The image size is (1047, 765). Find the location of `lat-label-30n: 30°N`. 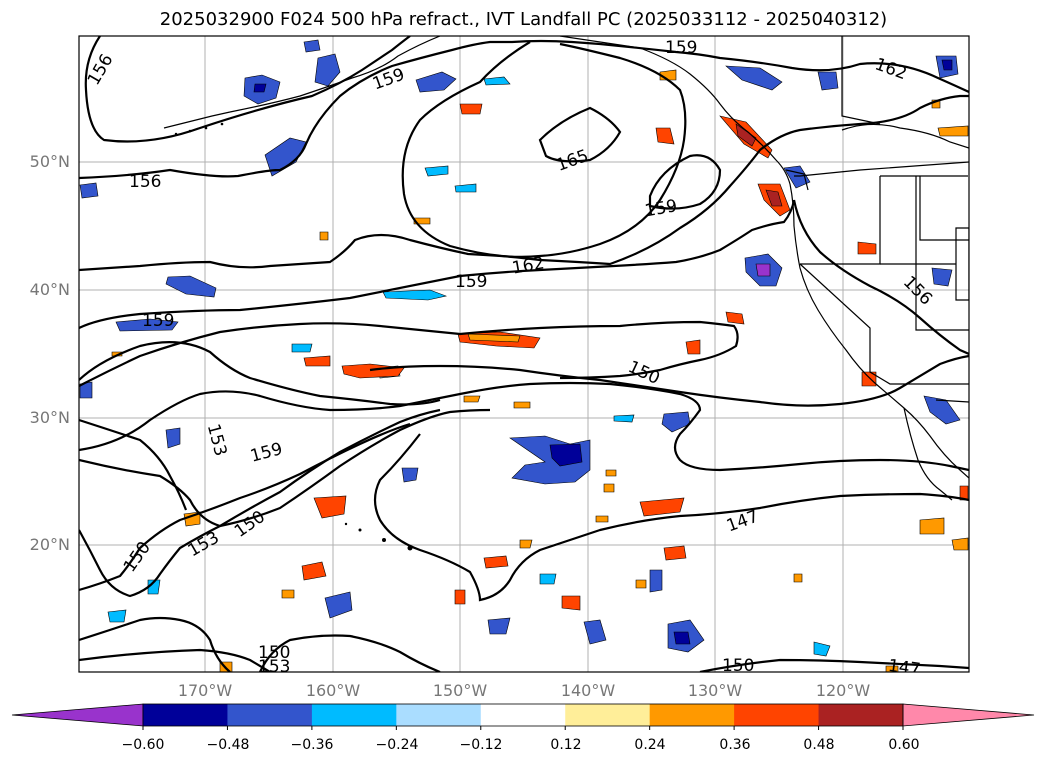

lat-label-30n: 30°N is located at coordinates (49, 417).